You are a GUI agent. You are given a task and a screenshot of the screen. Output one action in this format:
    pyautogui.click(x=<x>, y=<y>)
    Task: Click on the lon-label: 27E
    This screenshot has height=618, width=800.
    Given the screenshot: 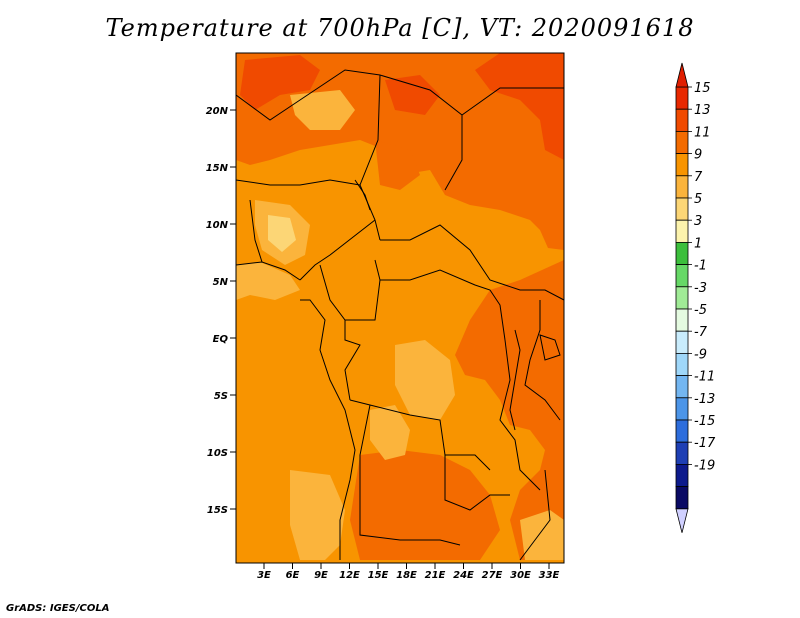 What is the action you would take?
    pyautogui.click(x=492, y=575)
    